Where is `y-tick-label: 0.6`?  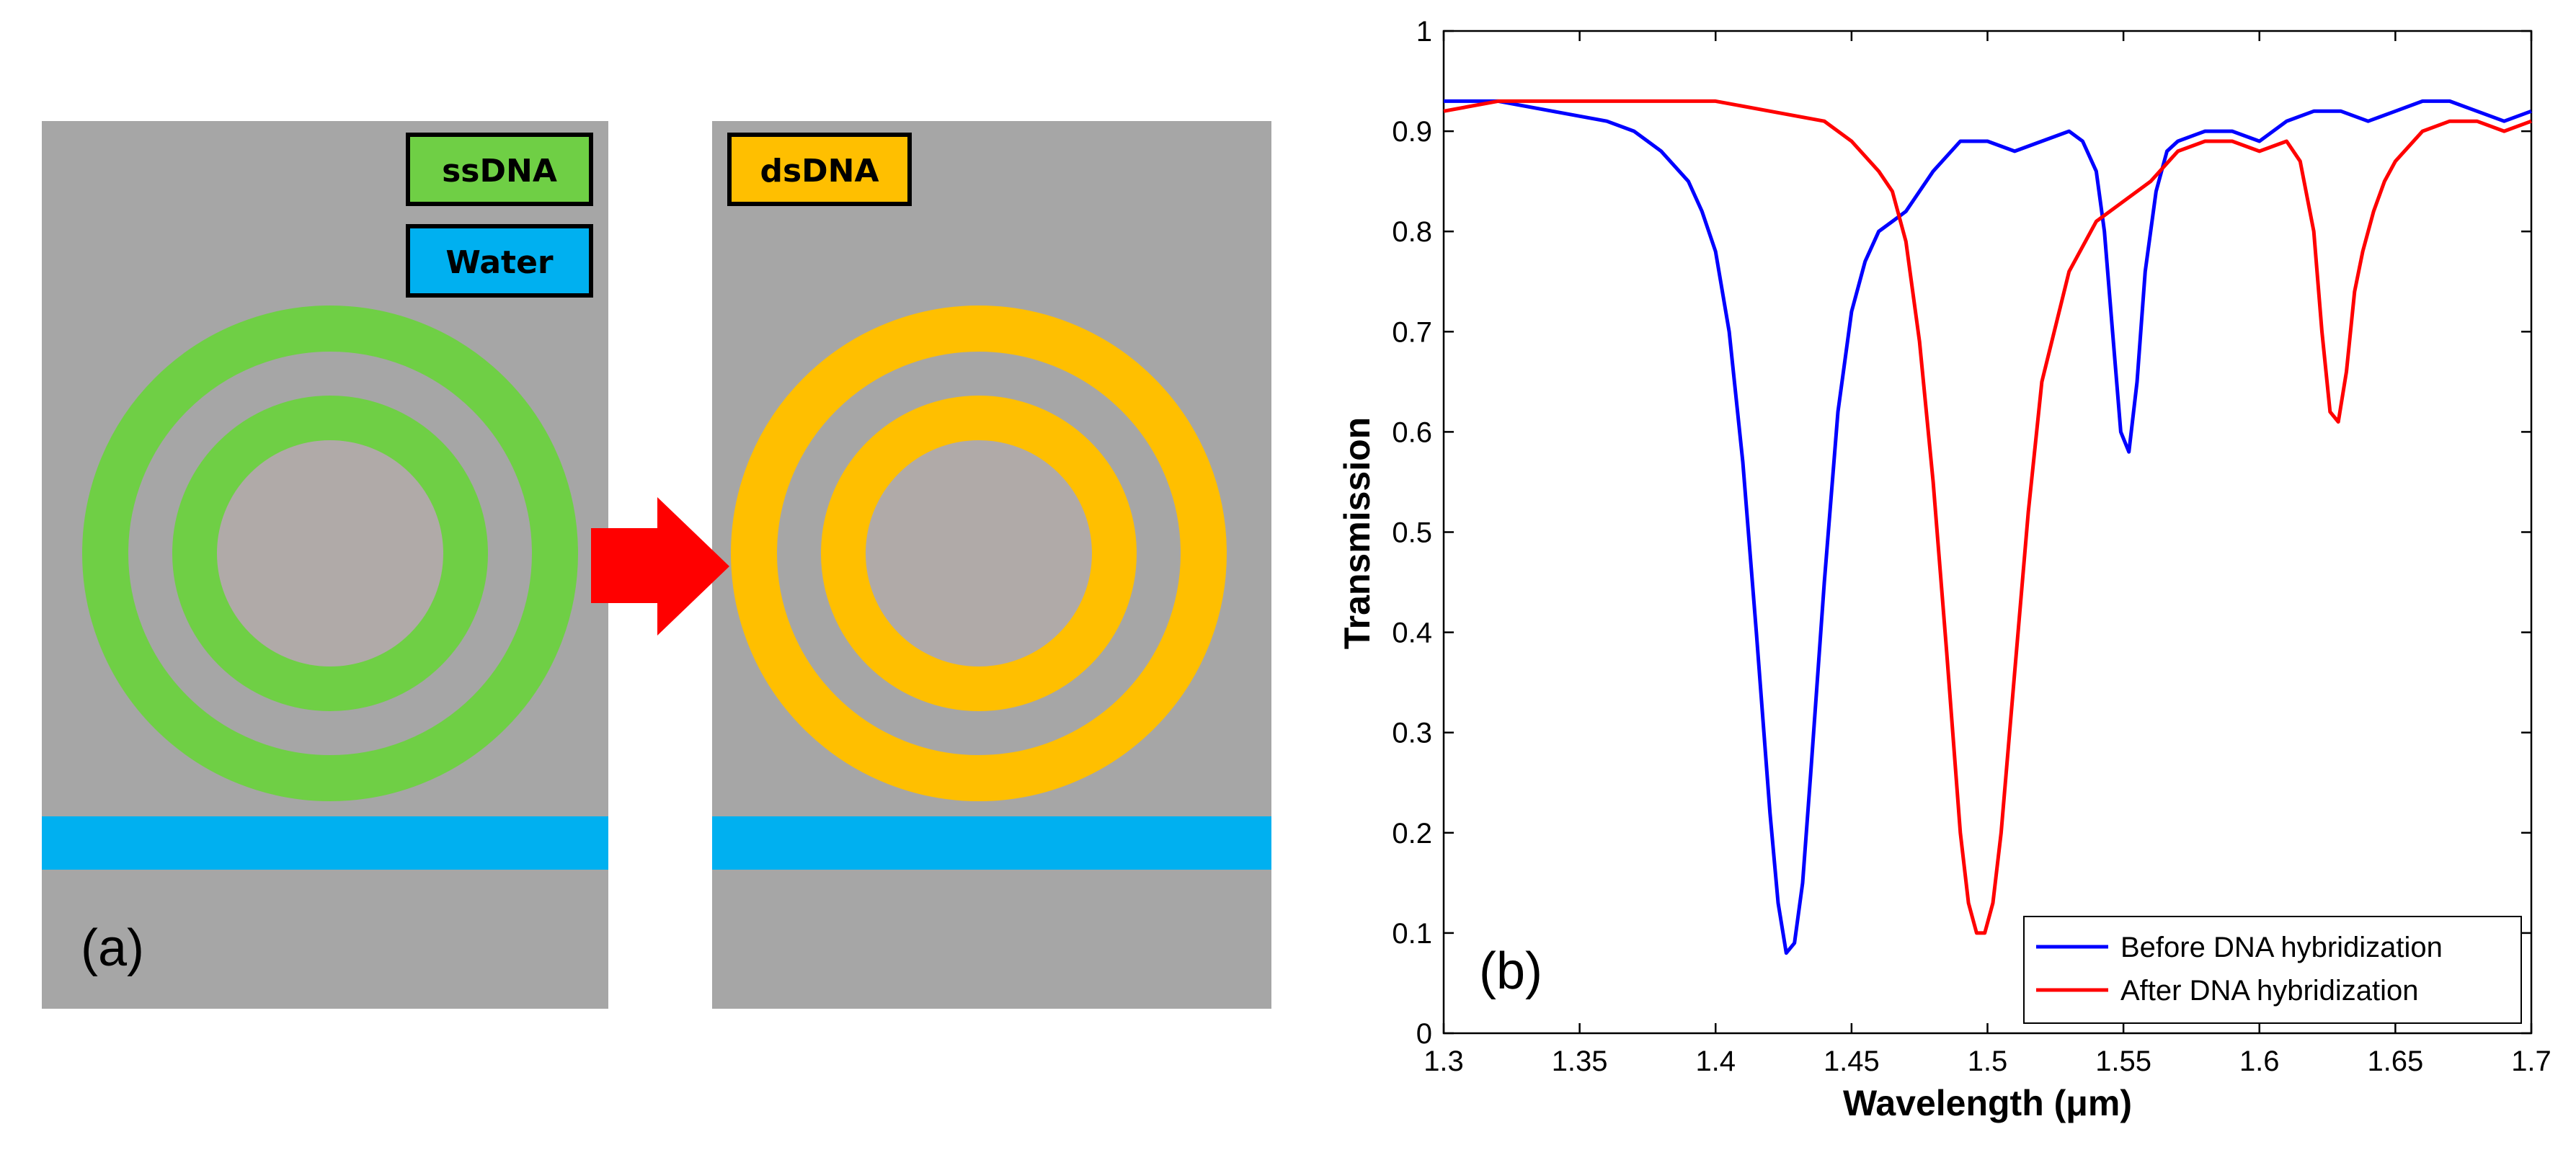 y-tick-label: 0.6 is located at coordinates (1412, 432).